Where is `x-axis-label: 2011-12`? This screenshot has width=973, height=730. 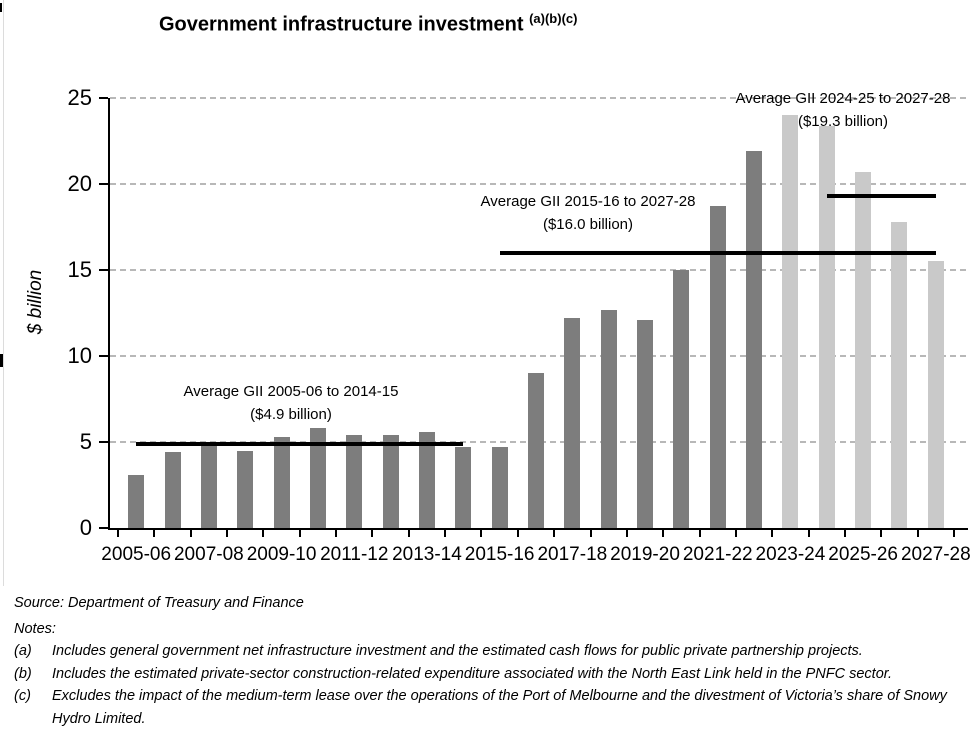 x-axis-label: 2011-12 is located at coordinates (354, 554).